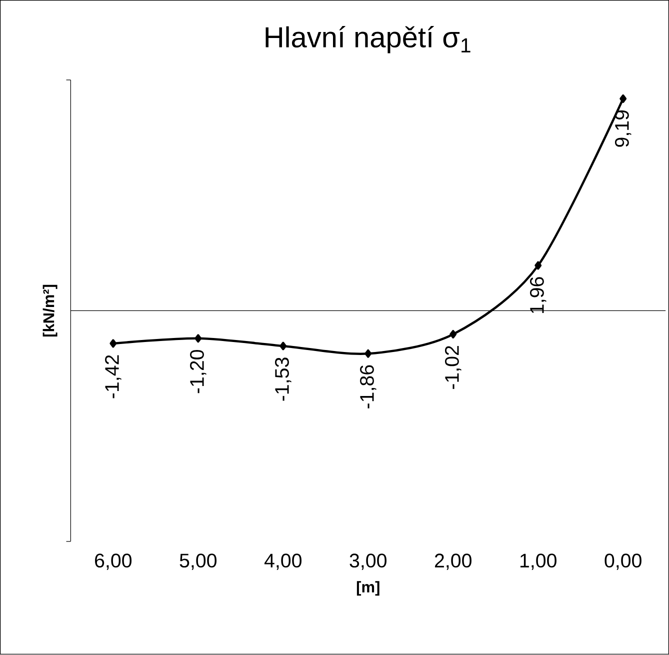 The width and height of the screenshot is (669, 655). Describe the element at coordinates (198, 562) in the screenshot. I see `x-tick-label: 5,00` at that location.